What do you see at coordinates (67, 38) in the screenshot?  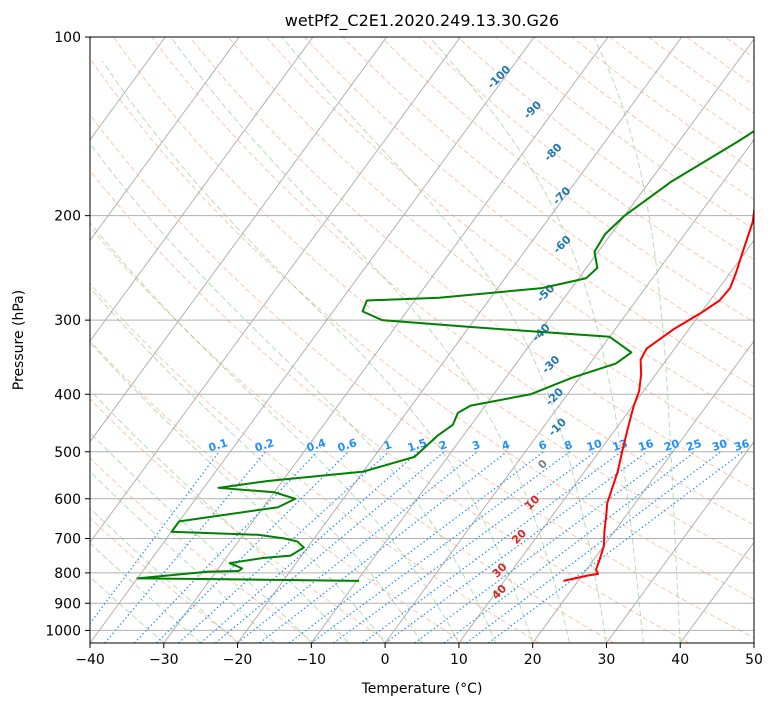 I see `y-tick-label: 100` at bounding box center [67, 38].